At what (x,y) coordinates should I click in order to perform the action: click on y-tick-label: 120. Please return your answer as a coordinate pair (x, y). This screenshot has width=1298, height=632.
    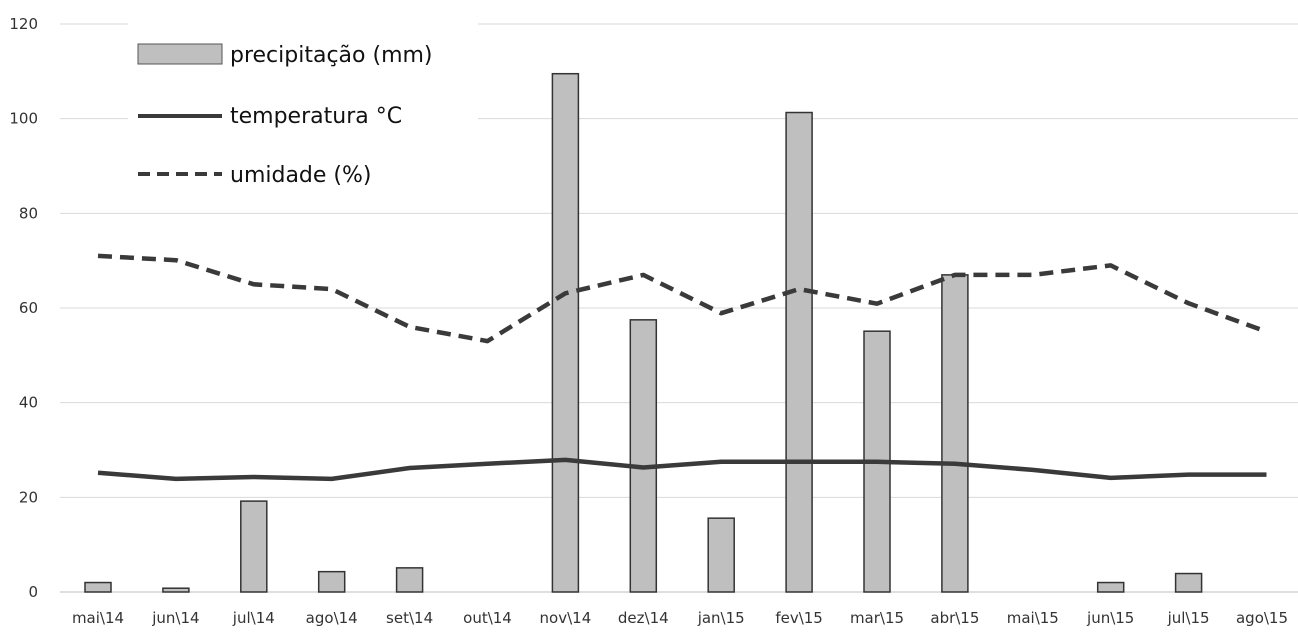
    Looking at the image, I should click on (23, 24).